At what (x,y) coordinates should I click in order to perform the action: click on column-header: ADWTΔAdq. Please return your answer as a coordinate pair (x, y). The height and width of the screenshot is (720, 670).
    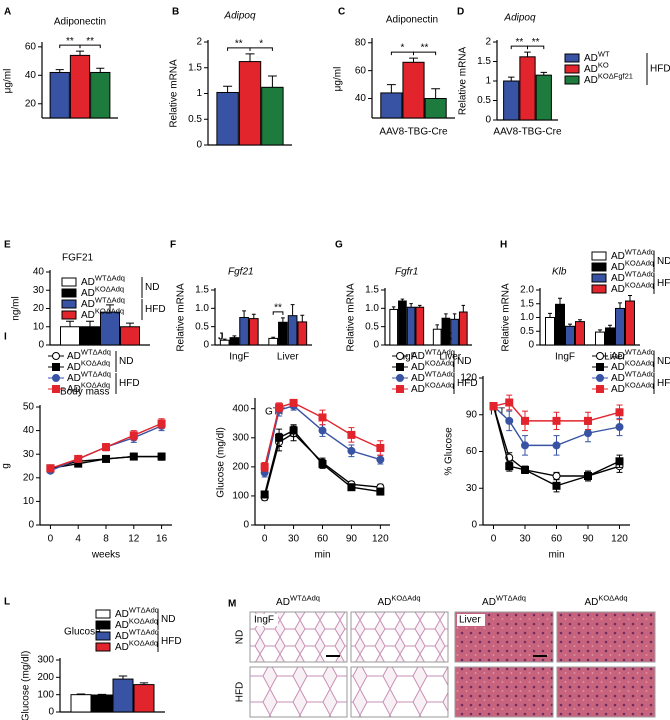
    Looking at the image, I should click on (504, 600).